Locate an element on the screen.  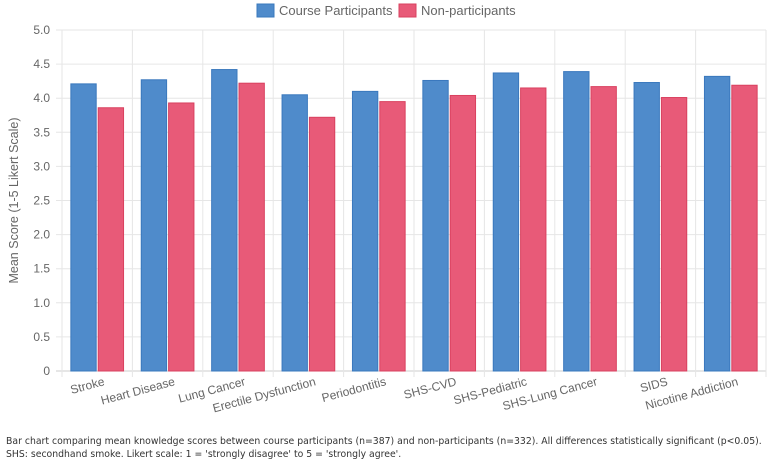
bar-course-participants-shs-cvd is located at coordinates (435, 225).